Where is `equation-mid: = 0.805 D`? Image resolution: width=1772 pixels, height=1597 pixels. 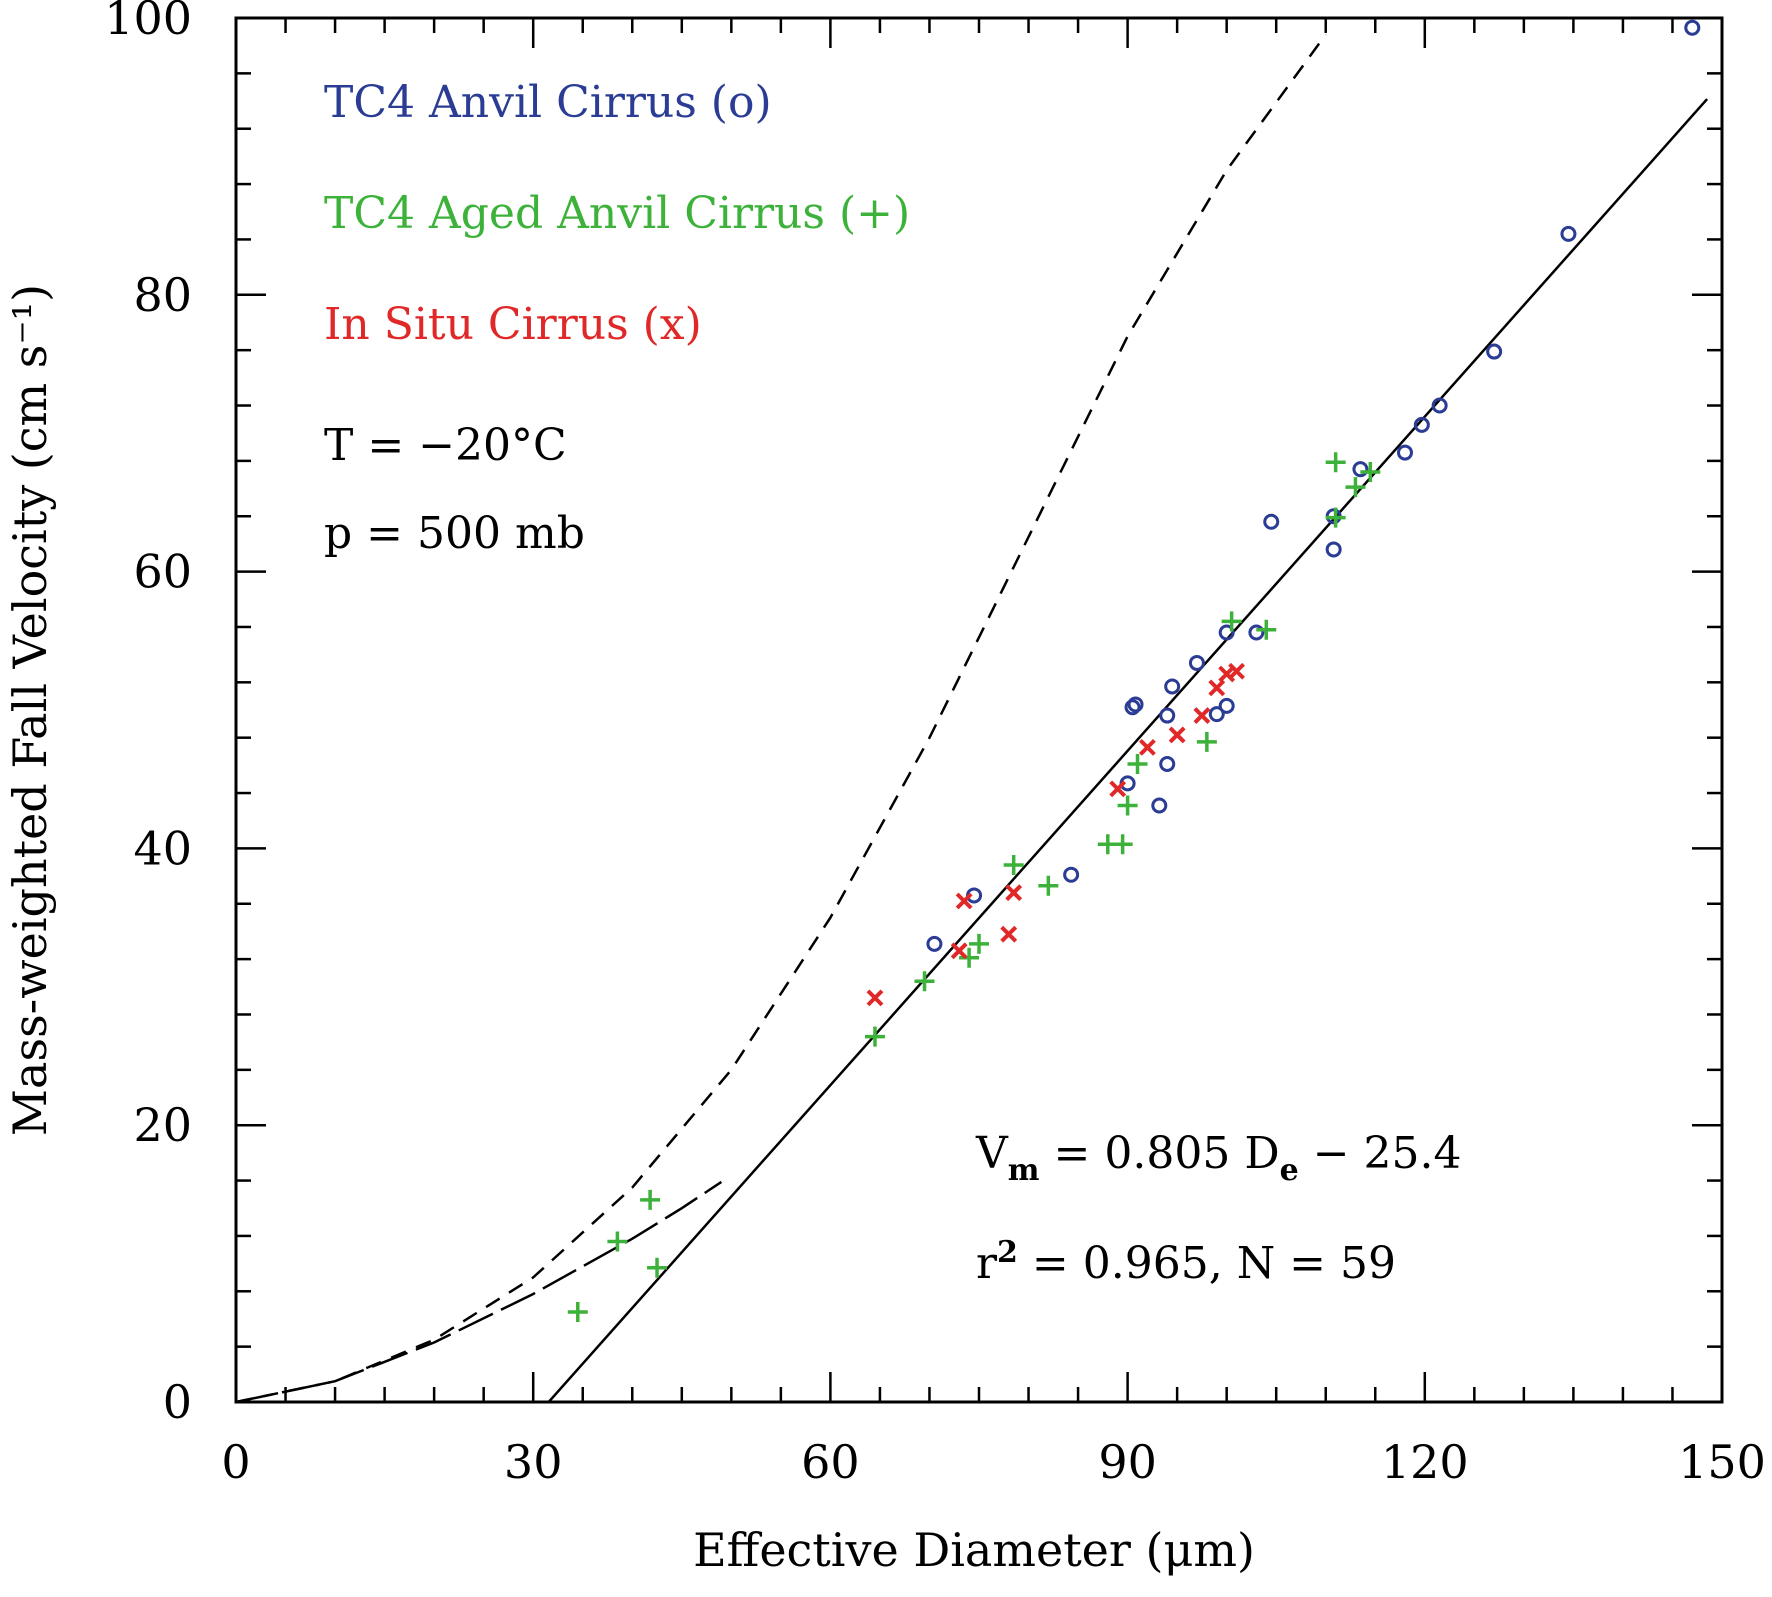
equation-mid: = 0.805 D is located at coordinates (1160, 1153).